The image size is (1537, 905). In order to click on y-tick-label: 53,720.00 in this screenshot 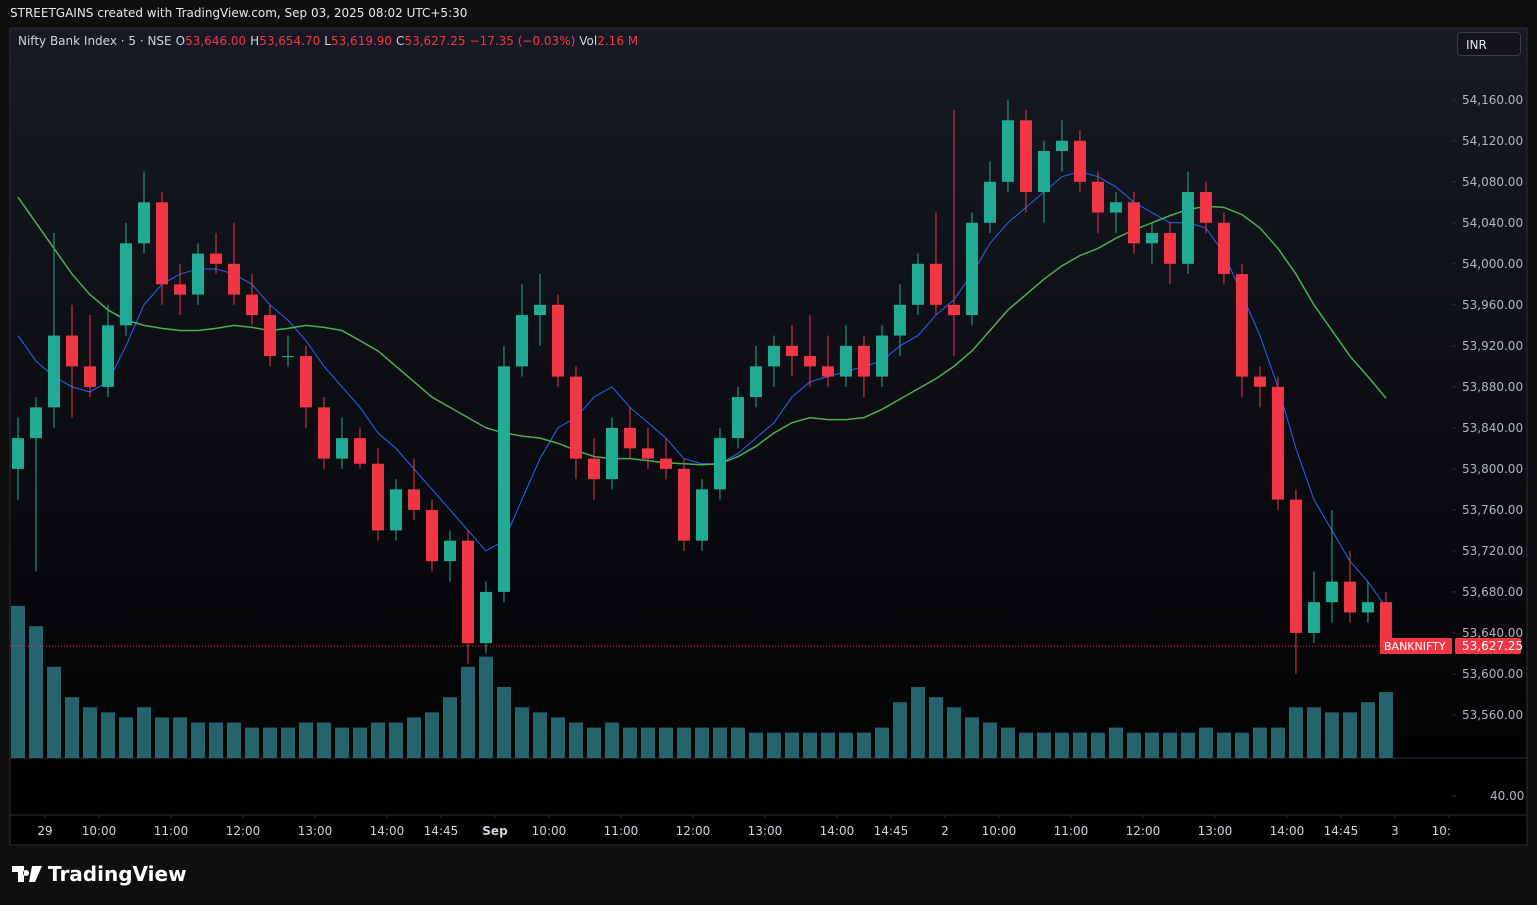, I will do `click(1492, 551)`.